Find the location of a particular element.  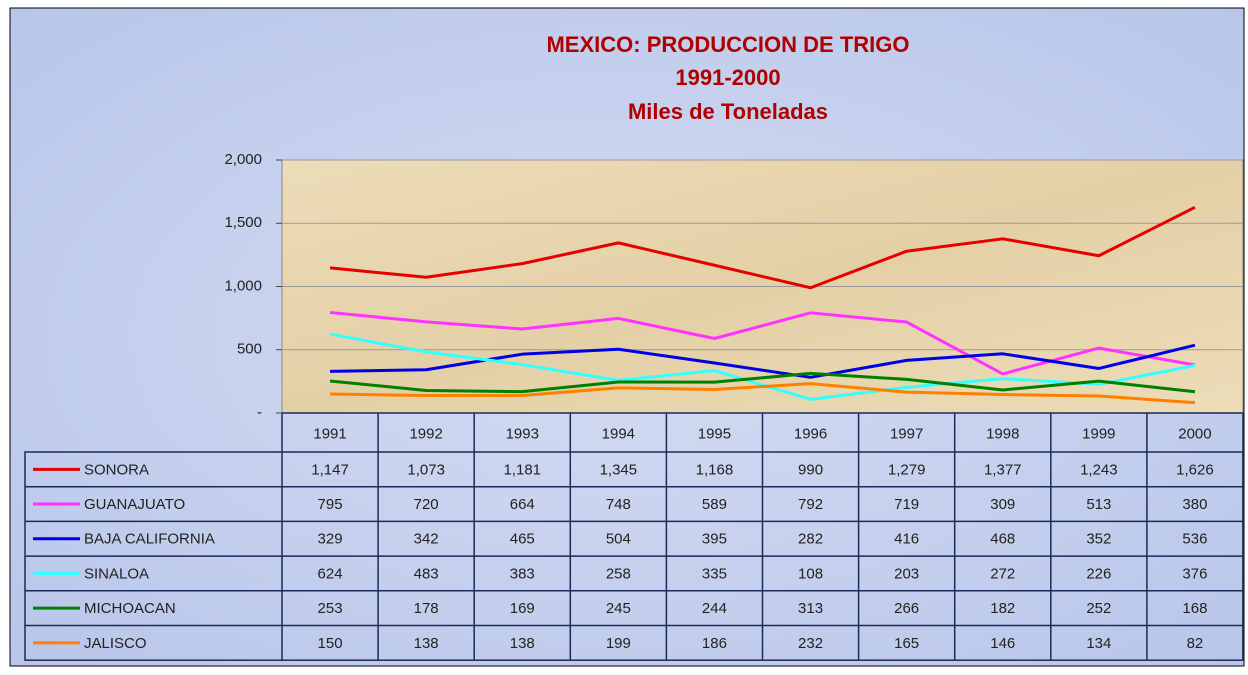

legend-label: MICHOACAN is located at coordinates (130, 608).